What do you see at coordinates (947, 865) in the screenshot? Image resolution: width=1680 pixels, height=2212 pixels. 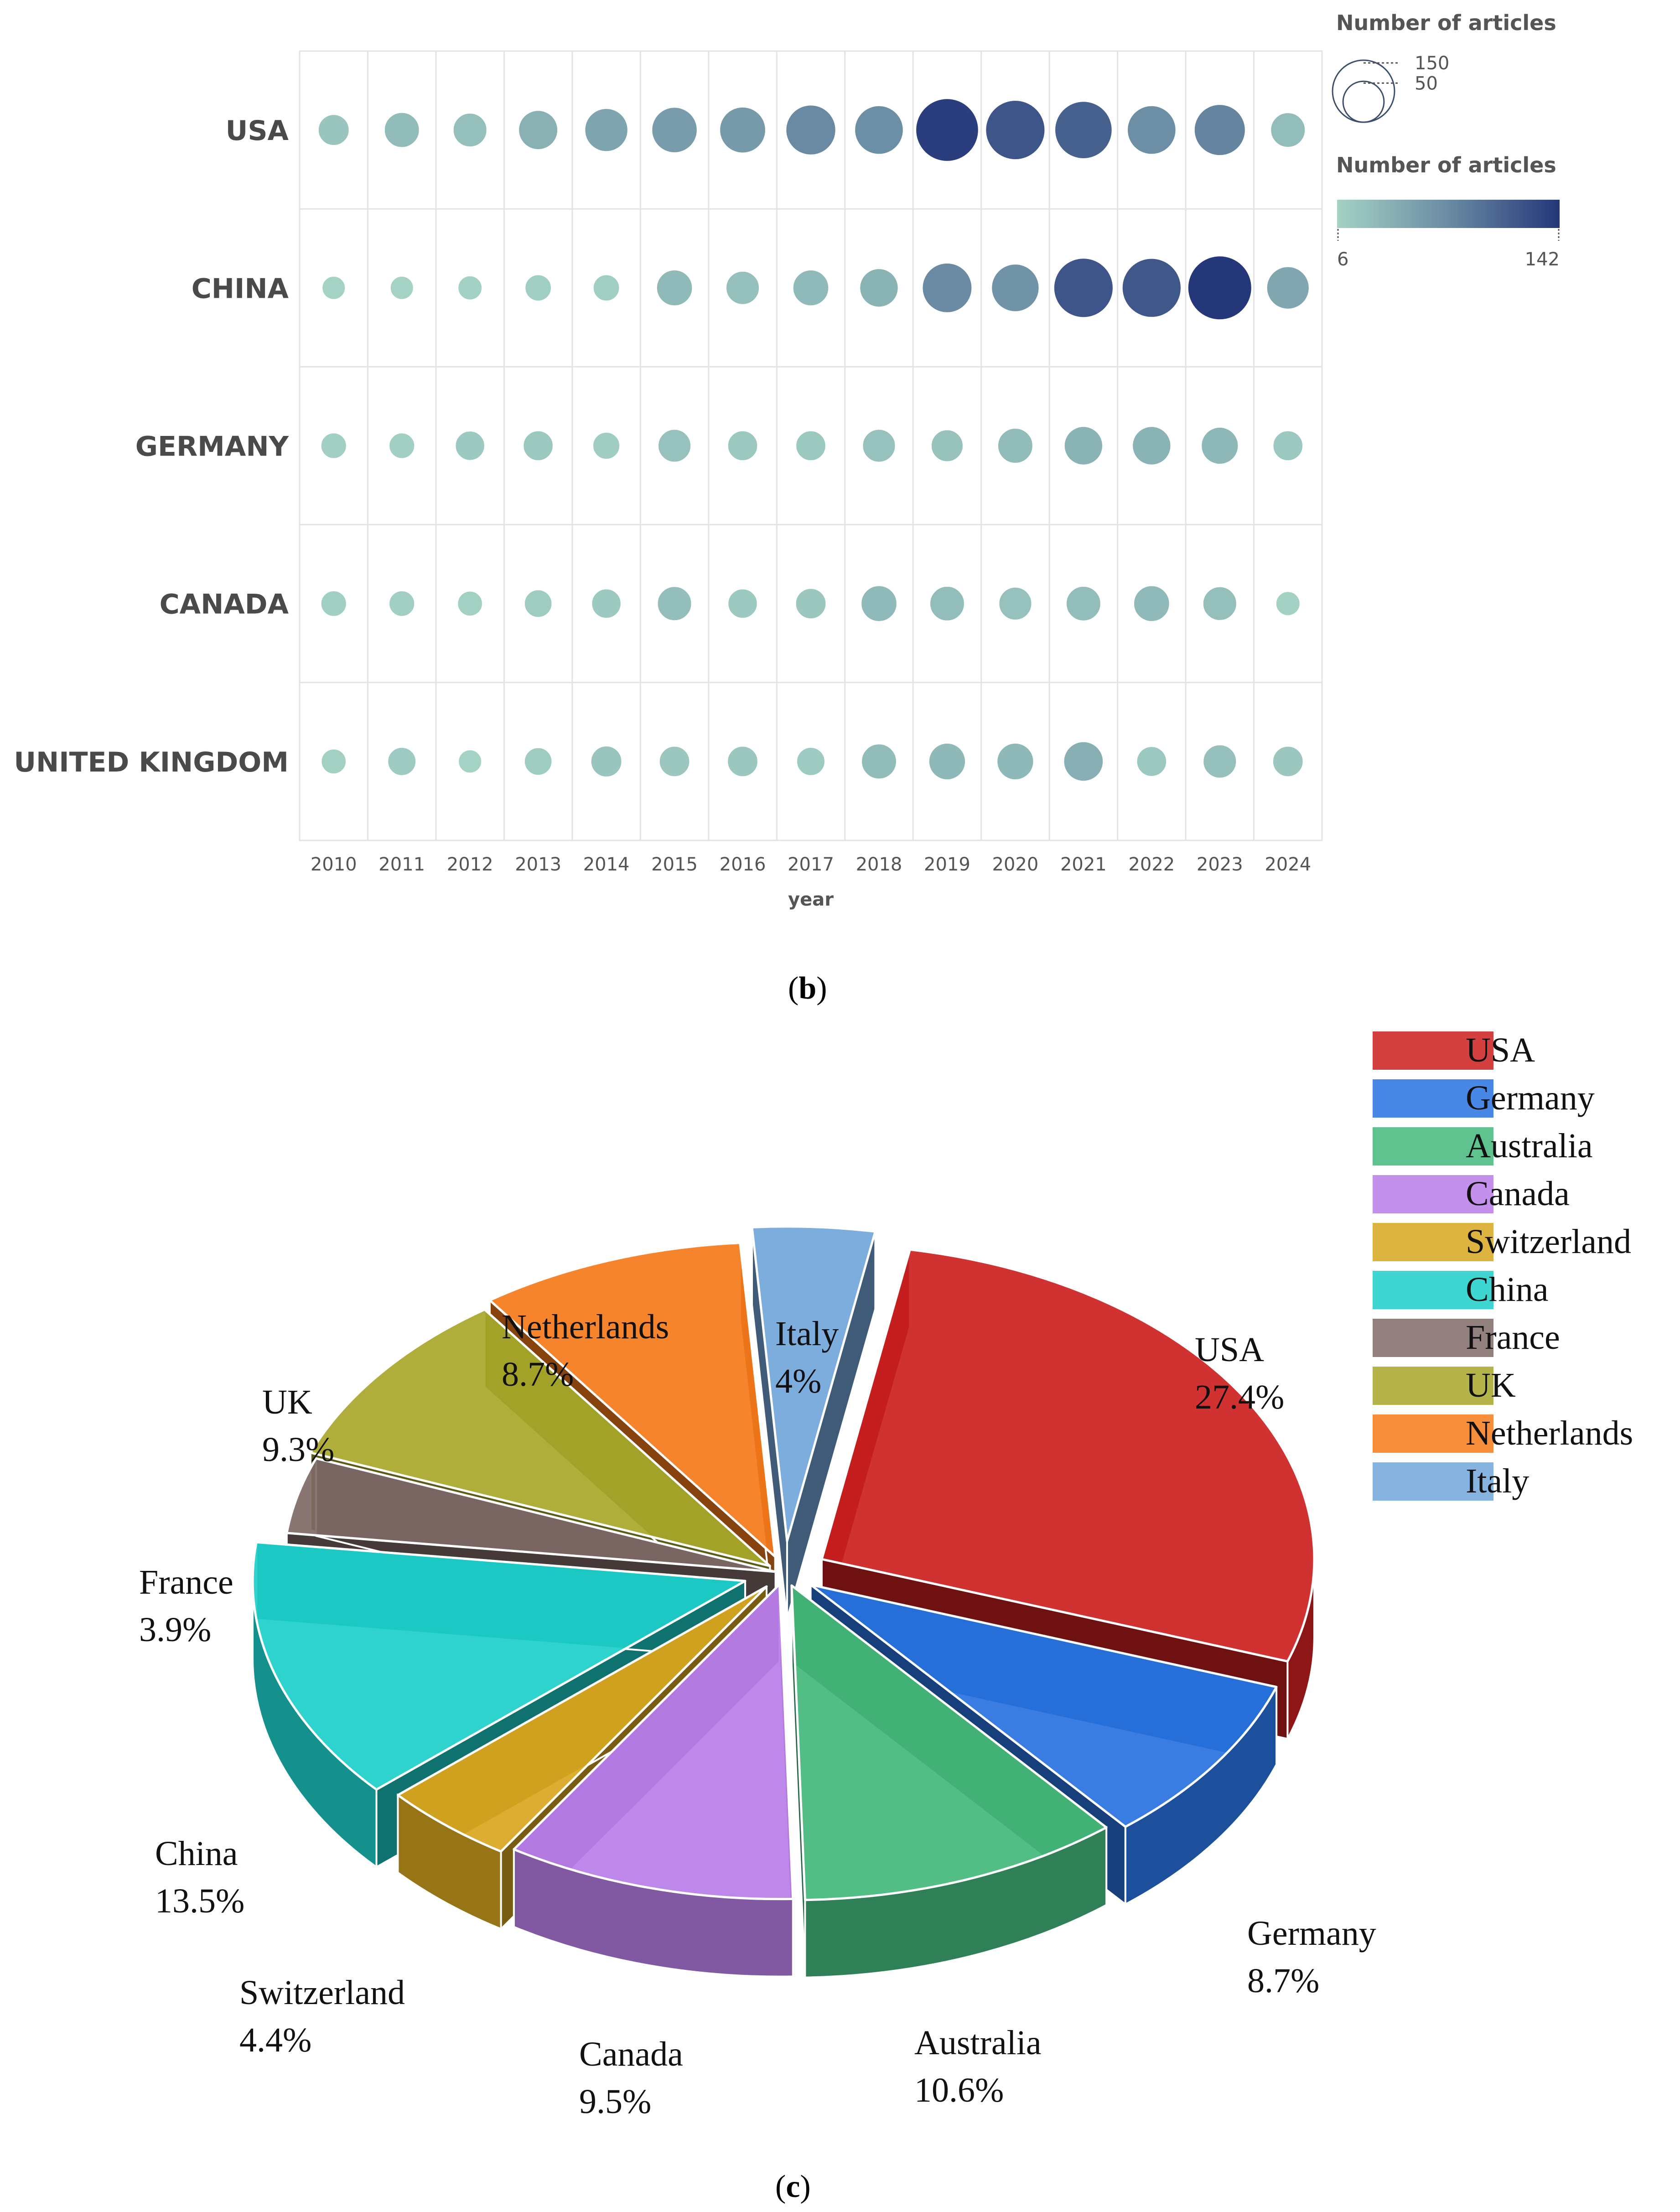 I see `year-tick-label: 2019` at bounding box center [947, 865].